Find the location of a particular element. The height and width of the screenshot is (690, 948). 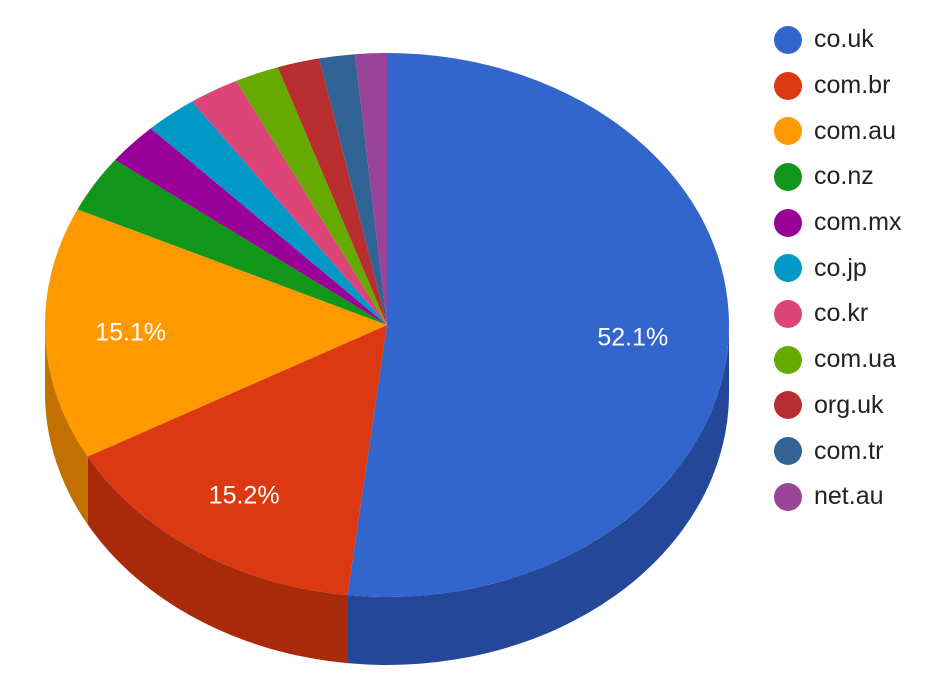

pie-slice-org-uk is located at coordinates (332, 191).